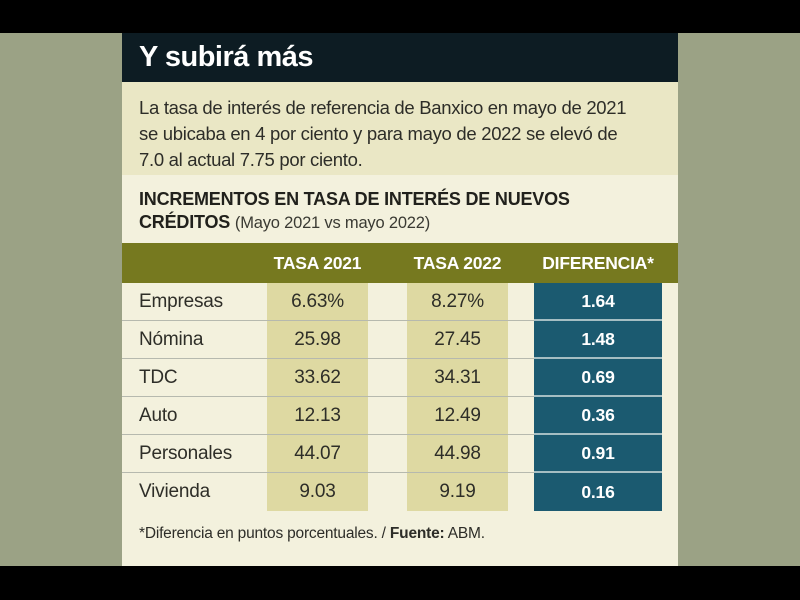 The height and width of the screenshot is (600, 800). I want to click on cell-tasa-2022: 9.19, so click(457, 492).